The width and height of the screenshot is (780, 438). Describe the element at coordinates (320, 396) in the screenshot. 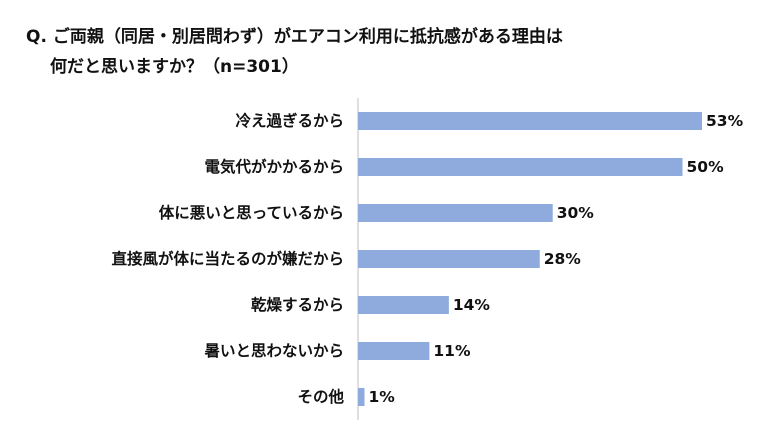

I see `category-label-6: その他` at that location.